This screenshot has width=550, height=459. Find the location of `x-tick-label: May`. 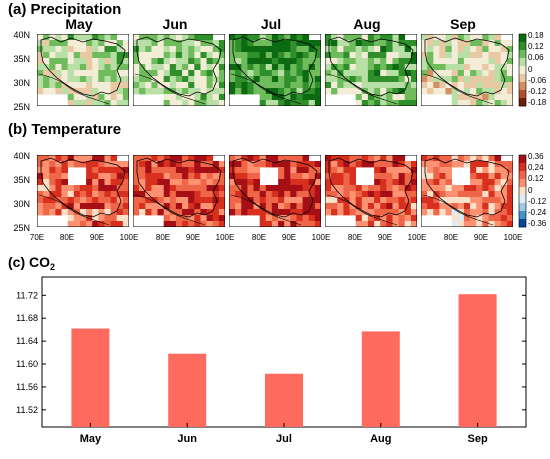

x-tick-label: May is located at coordinates (91, 439).